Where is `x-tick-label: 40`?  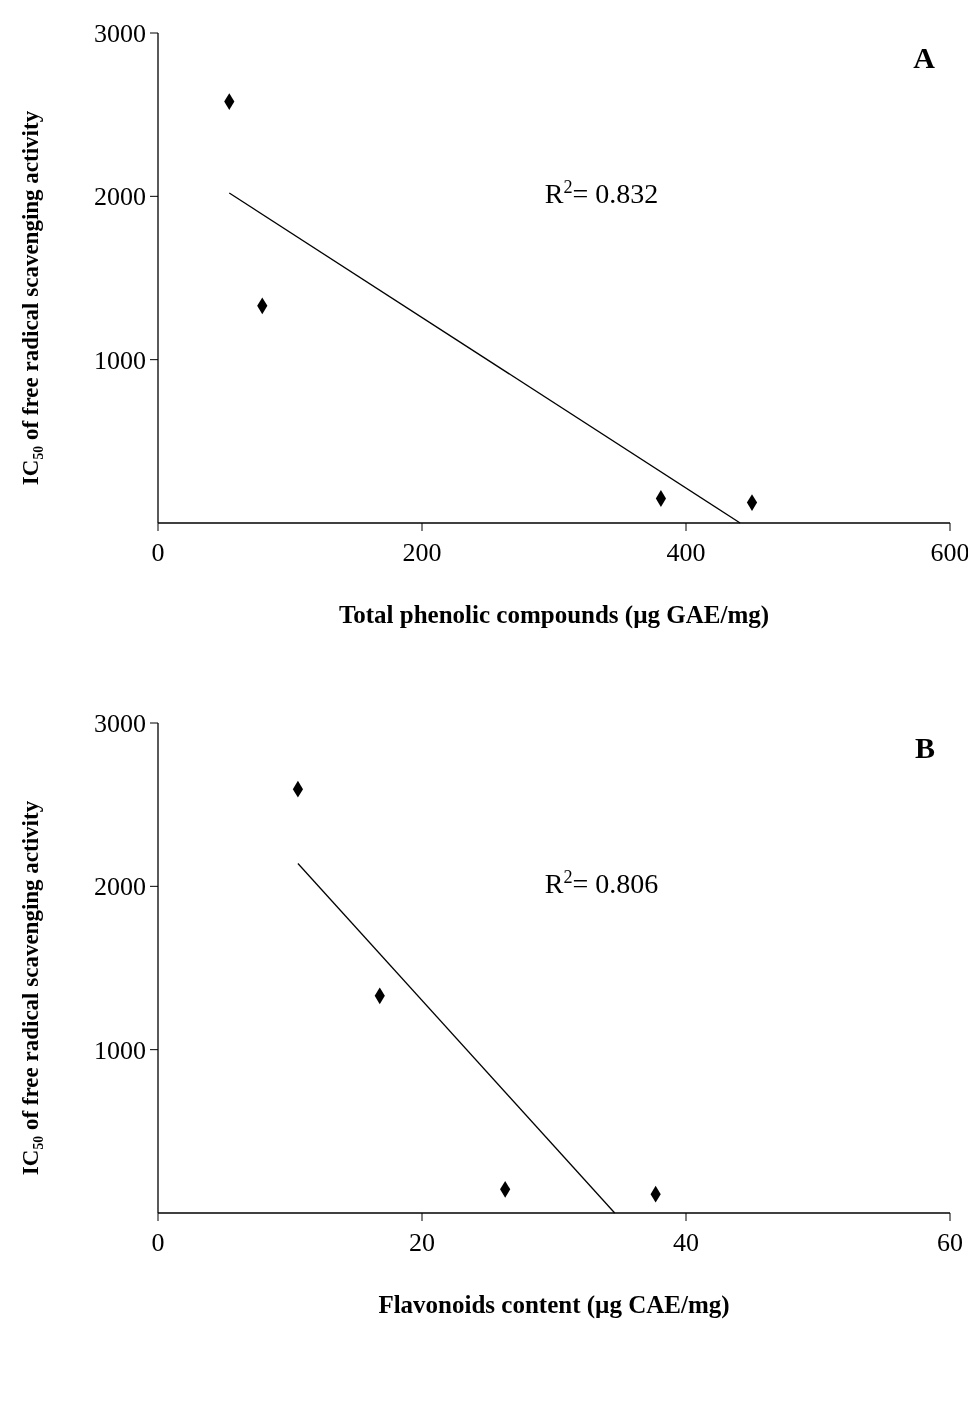 x-tick-label: 40 is located at coordinates (686, 1242).